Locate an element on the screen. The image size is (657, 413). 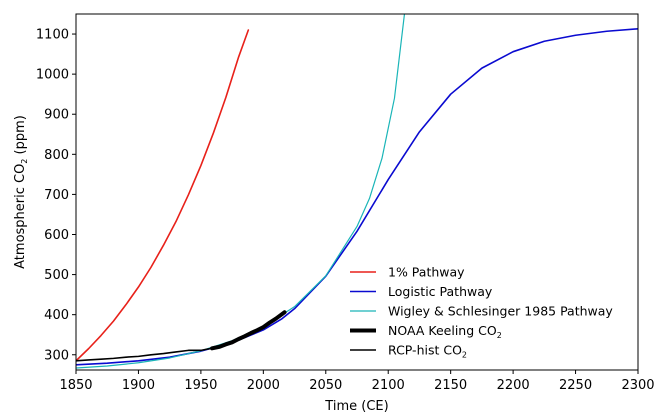
y-tick-label: 400 is located at coordinates (56, 315).